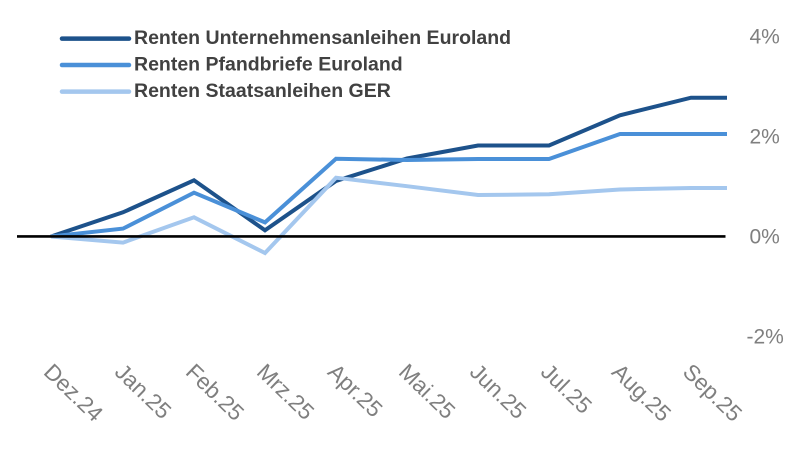 The width and height of the screenshot is (800, 450). Describe the element at coordinates (765, 337) in the screenshot. I see `svg-text: -2%` at that location.